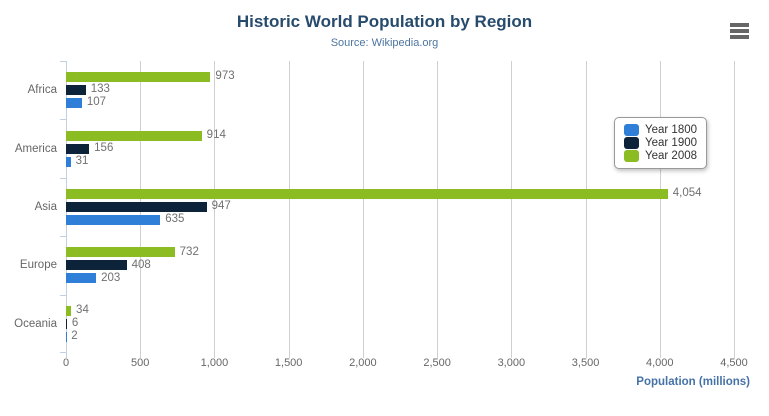 This screenshot has width=769, height=416. Describe the element at coordinates (400, 147) in the screenshot. I see `bar-line: 156` at that location.